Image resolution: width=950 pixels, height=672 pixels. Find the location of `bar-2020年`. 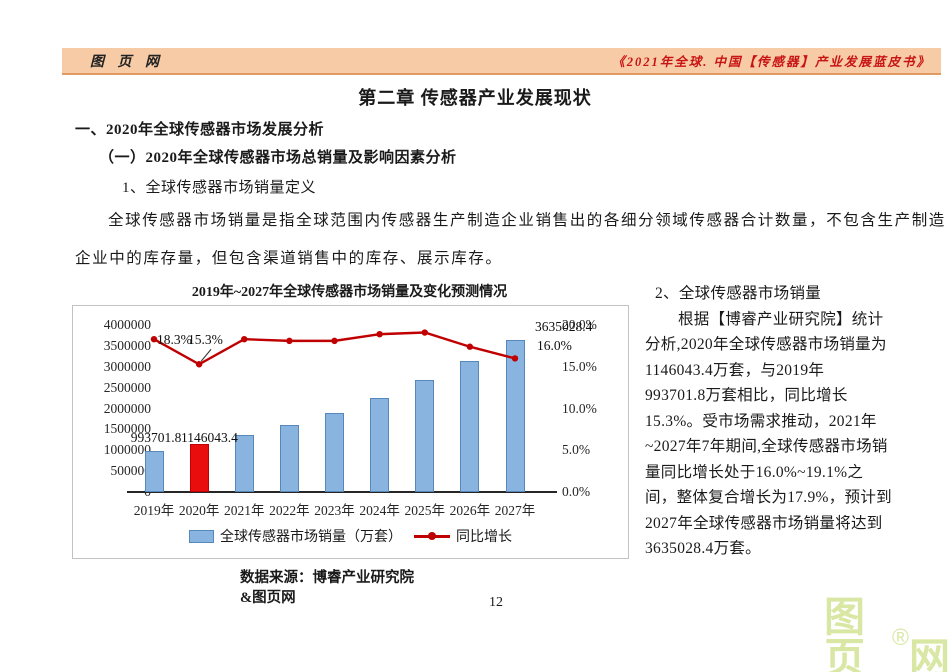

bar-2020年 is located at coordinates (199, 468).